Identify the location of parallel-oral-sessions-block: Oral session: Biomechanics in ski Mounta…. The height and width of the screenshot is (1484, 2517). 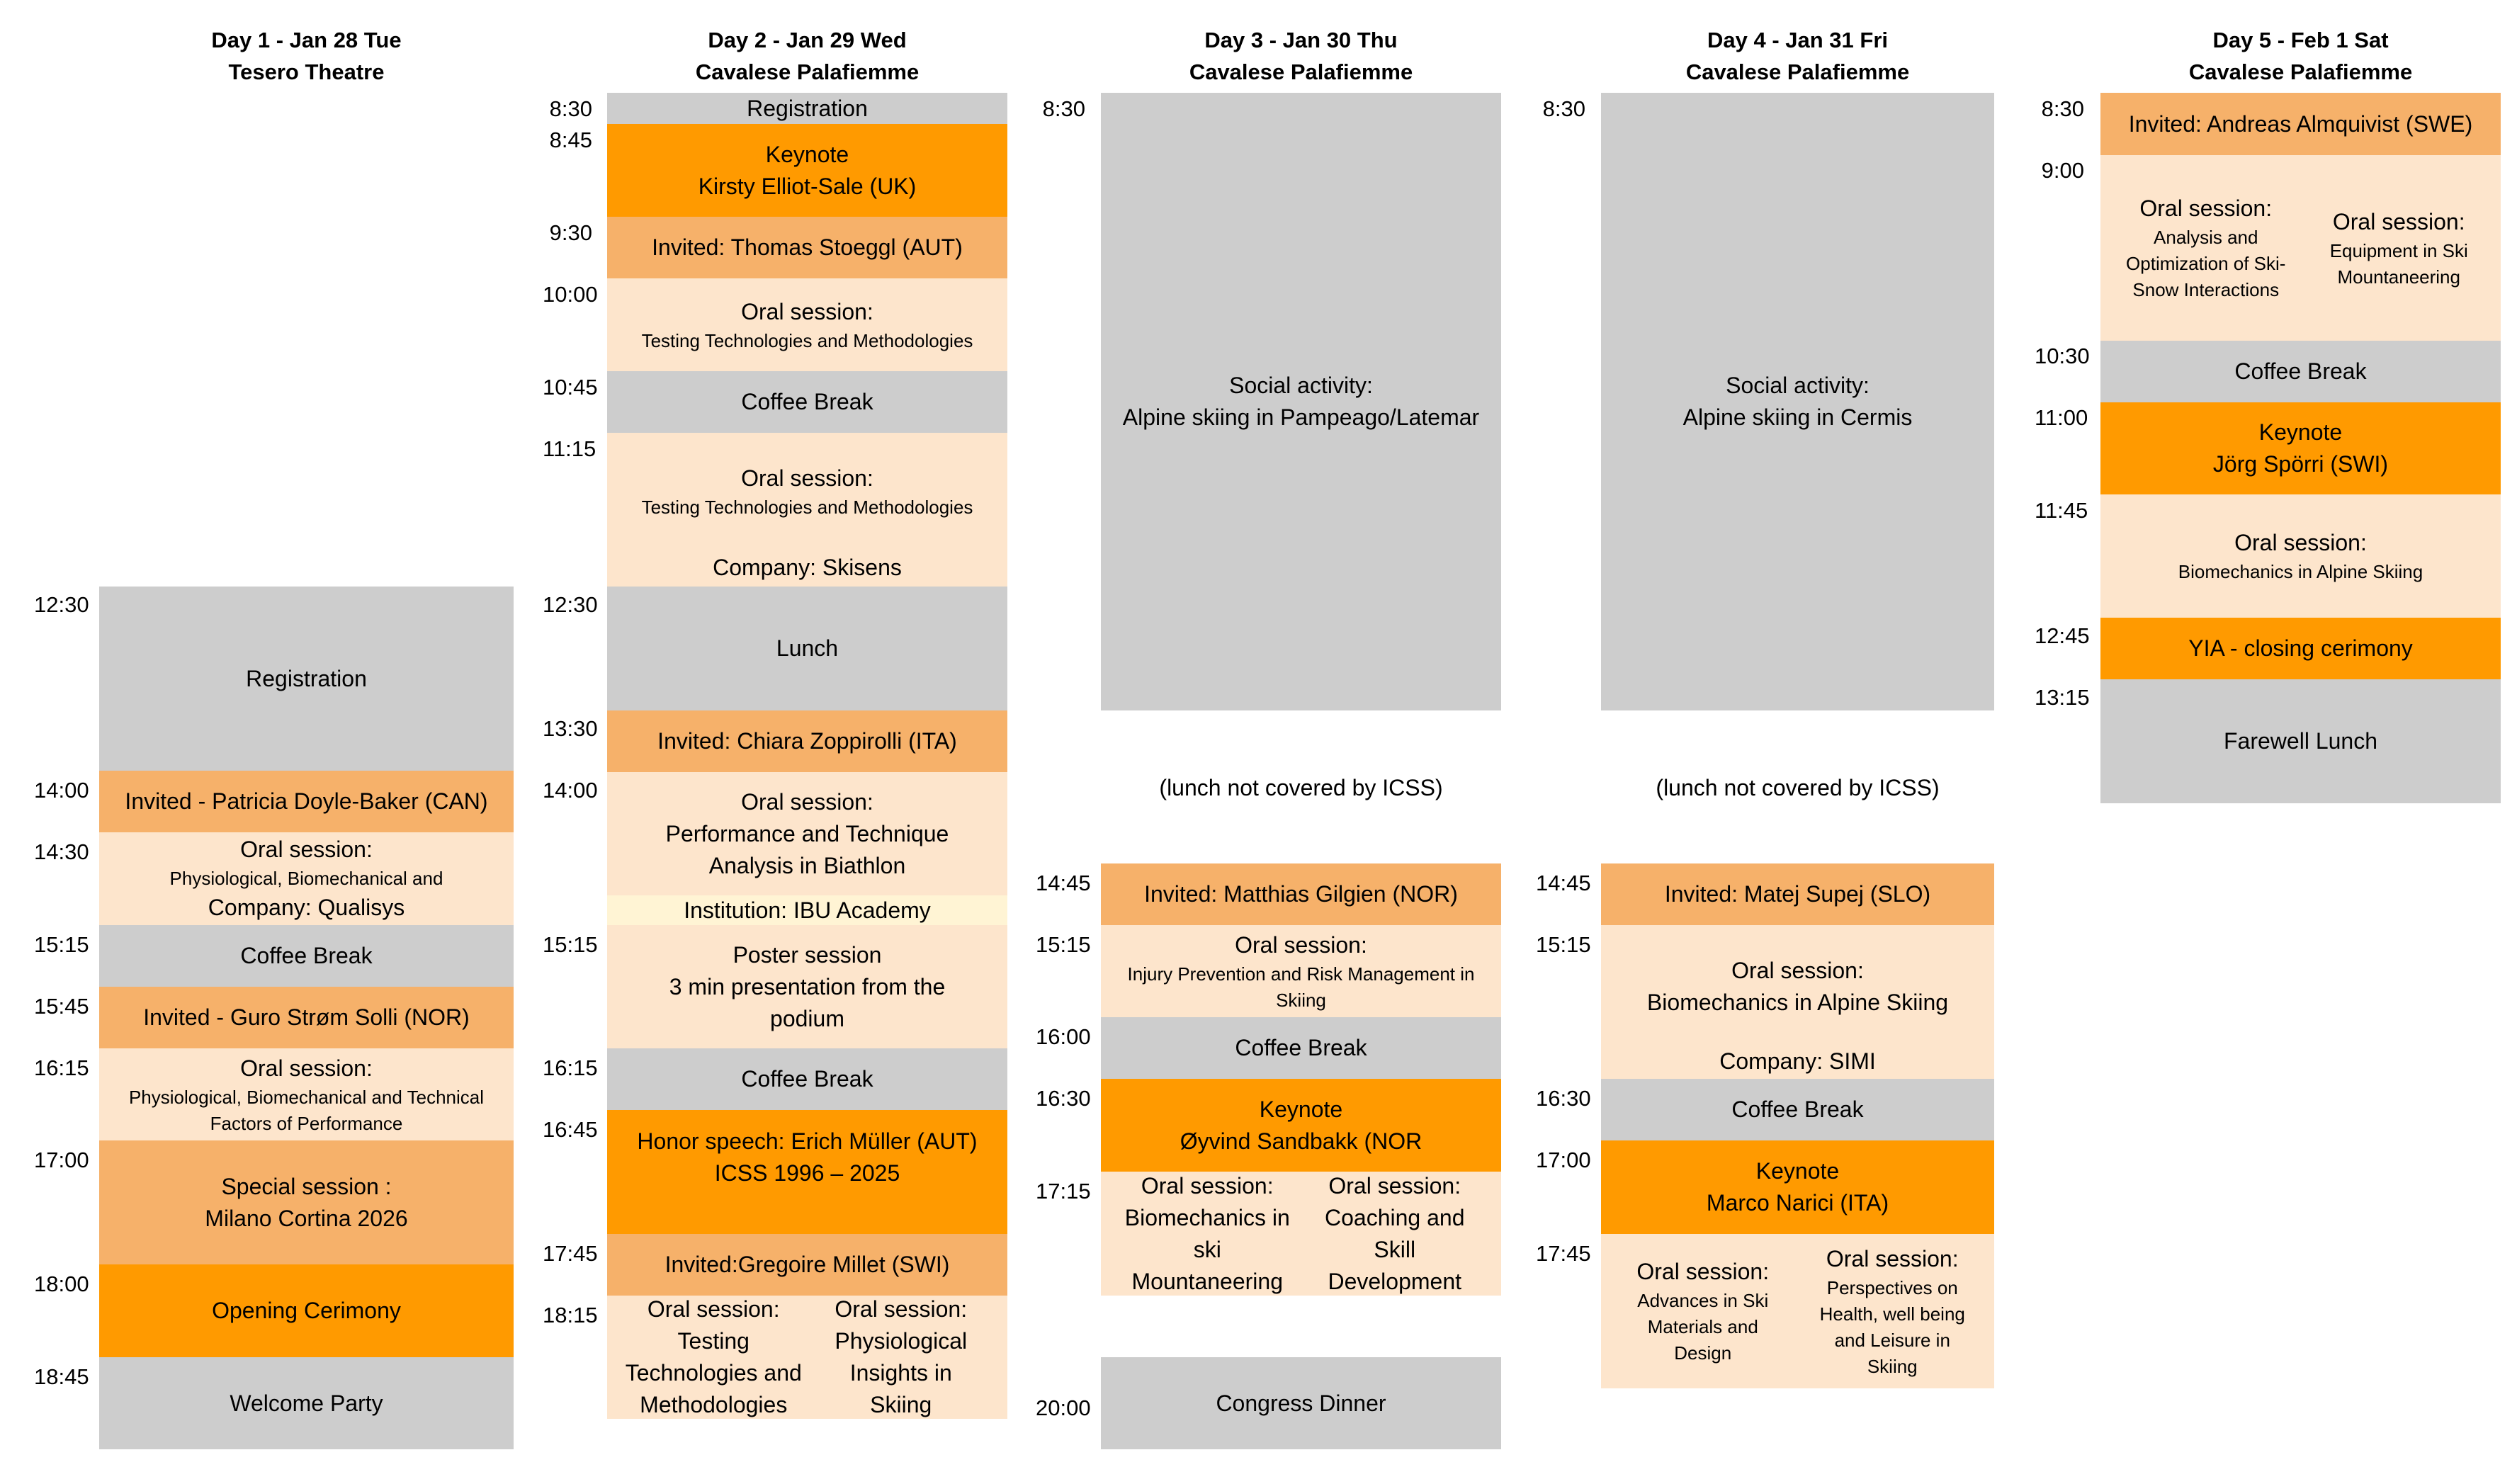
(1301, 1234).